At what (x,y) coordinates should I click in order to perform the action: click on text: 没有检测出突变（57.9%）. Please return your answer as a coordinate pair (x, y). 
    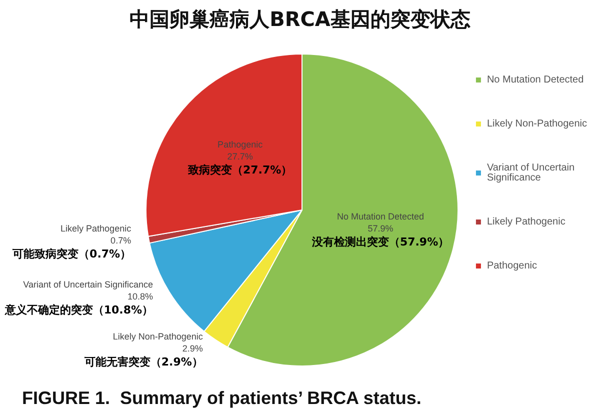
    Looking at the image, I should click on (380, 241).